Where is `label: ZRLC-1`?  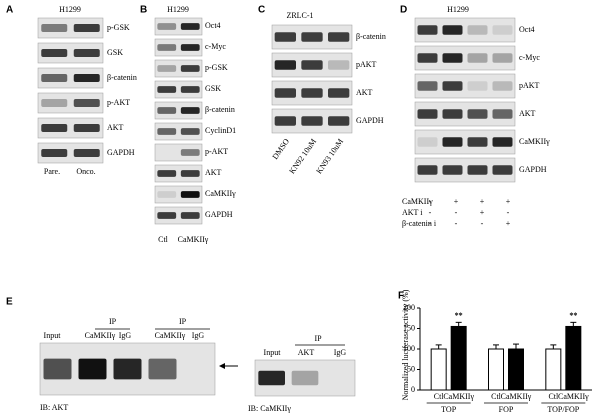
label: ZRLC-1 is located at coordinates (299, 15).